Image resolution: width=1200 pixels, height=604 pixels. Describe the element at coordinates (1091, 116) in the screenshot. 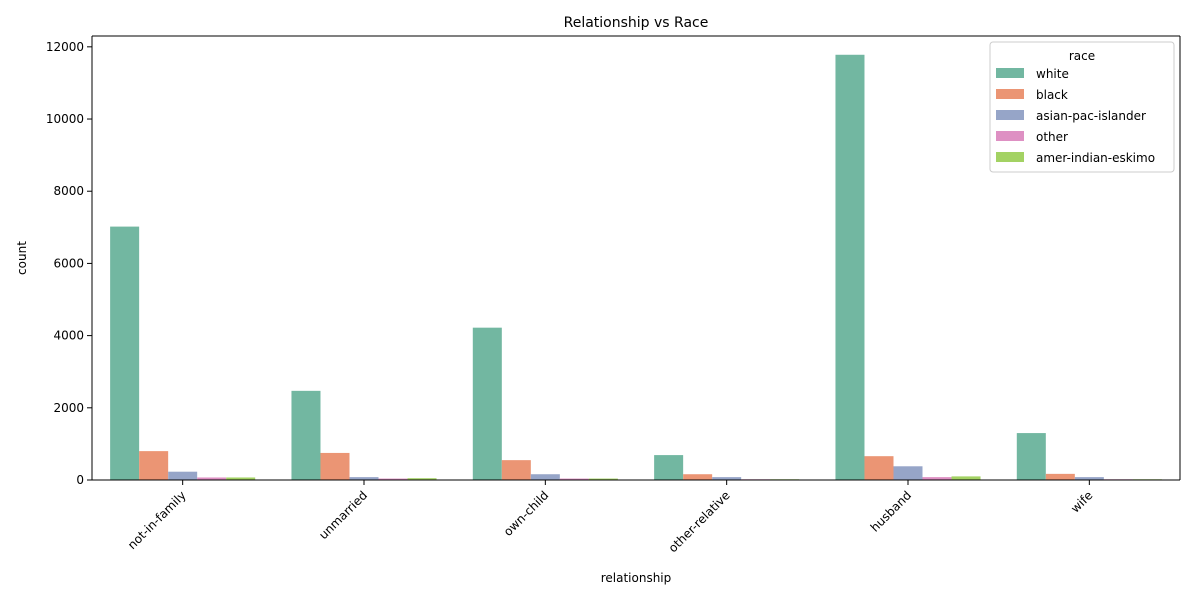

I see `legend-label-asian-pac-islander: asian-pac-islander` at that location.